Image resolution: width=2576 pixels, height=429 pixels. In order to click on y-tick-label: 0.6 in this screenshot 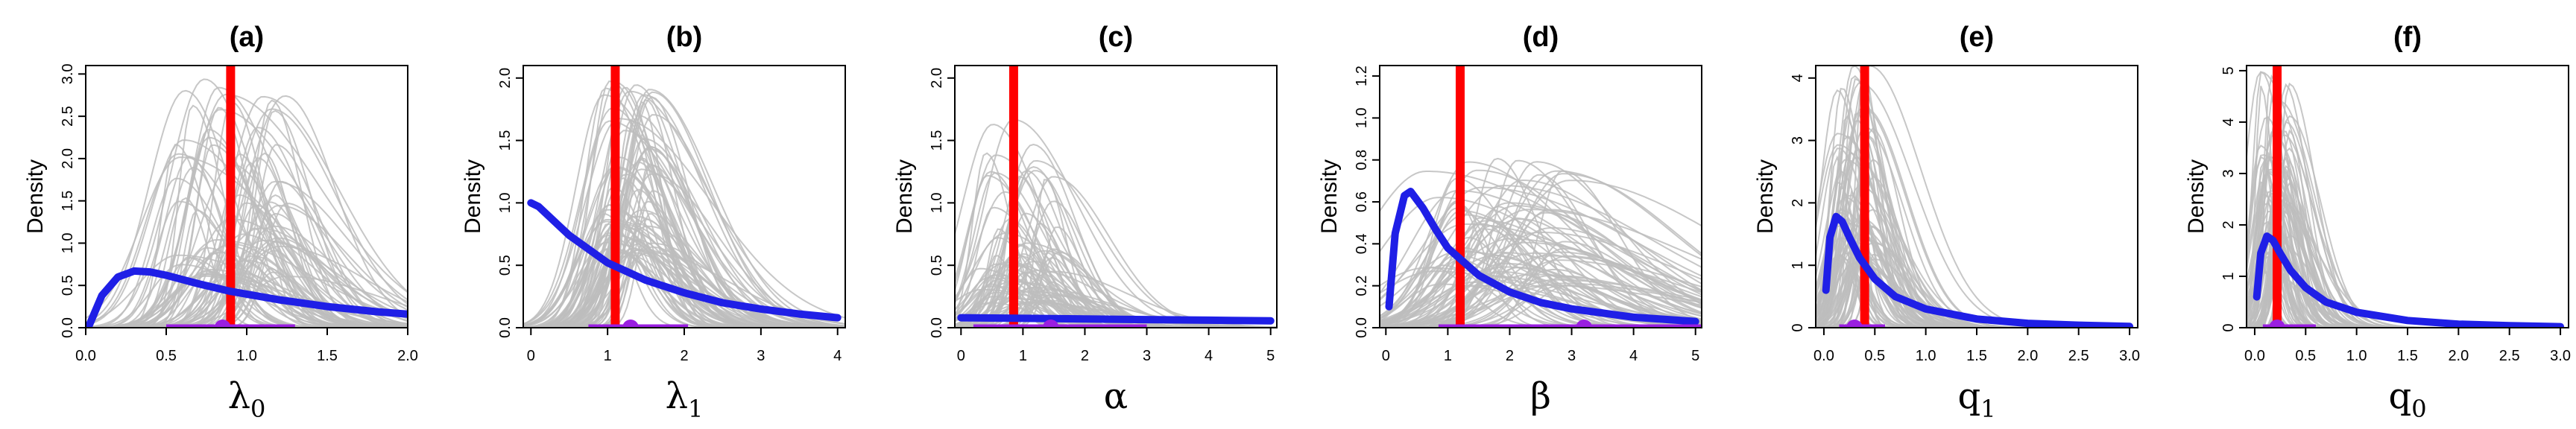, I will do `click(1362, 201)`.